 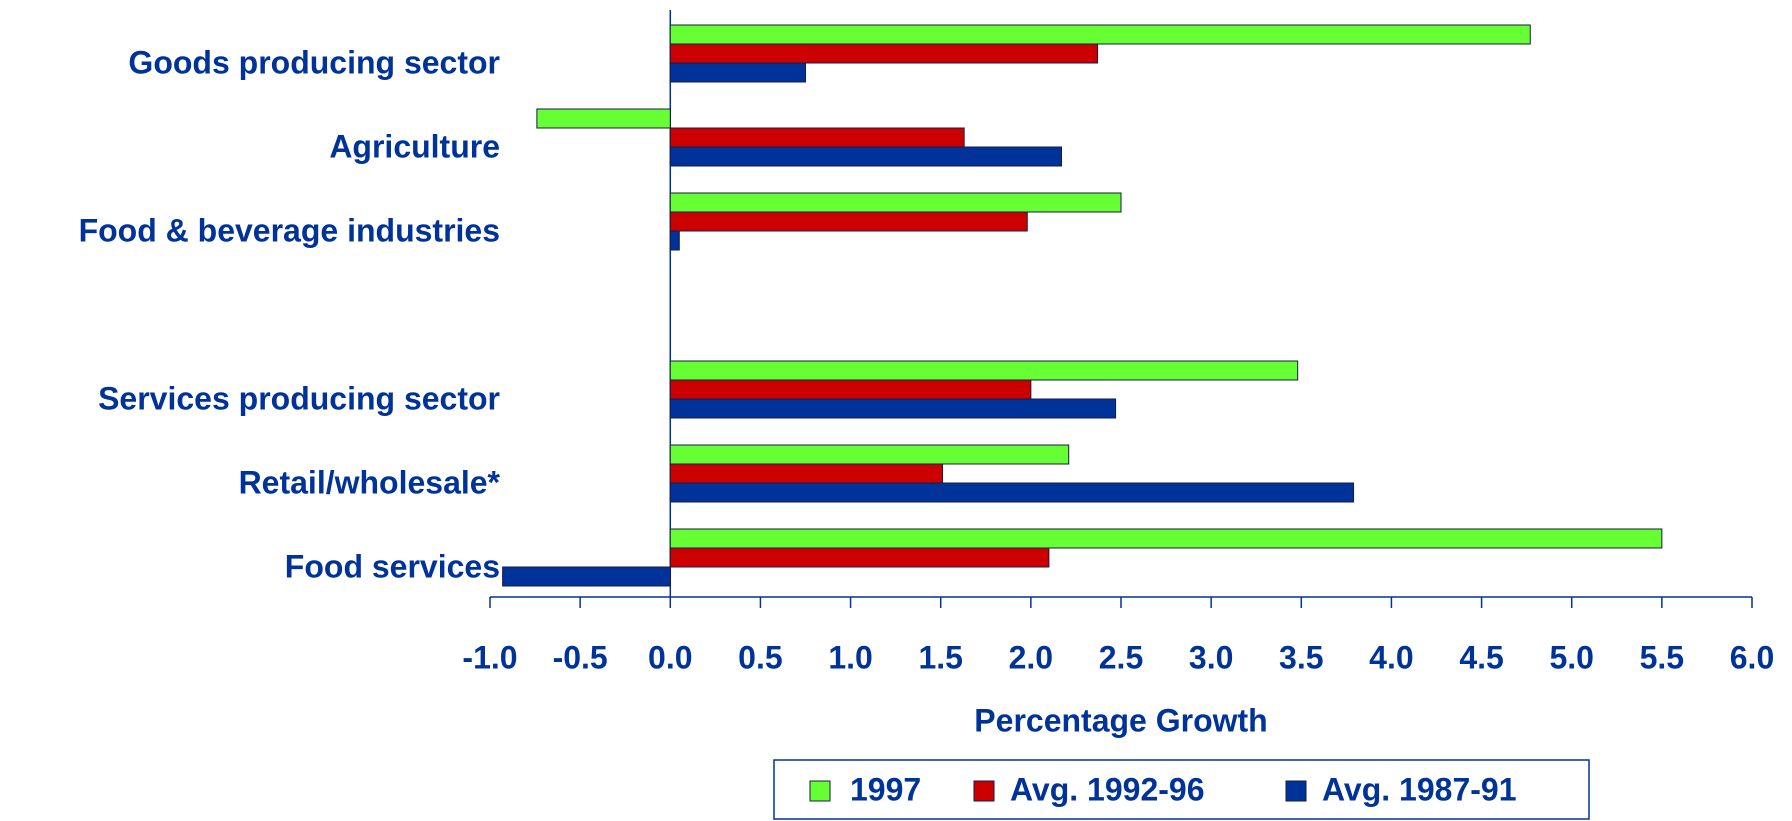 I want to click on y-tick-label: Food & beverage industries, so click(x=289, y=230).